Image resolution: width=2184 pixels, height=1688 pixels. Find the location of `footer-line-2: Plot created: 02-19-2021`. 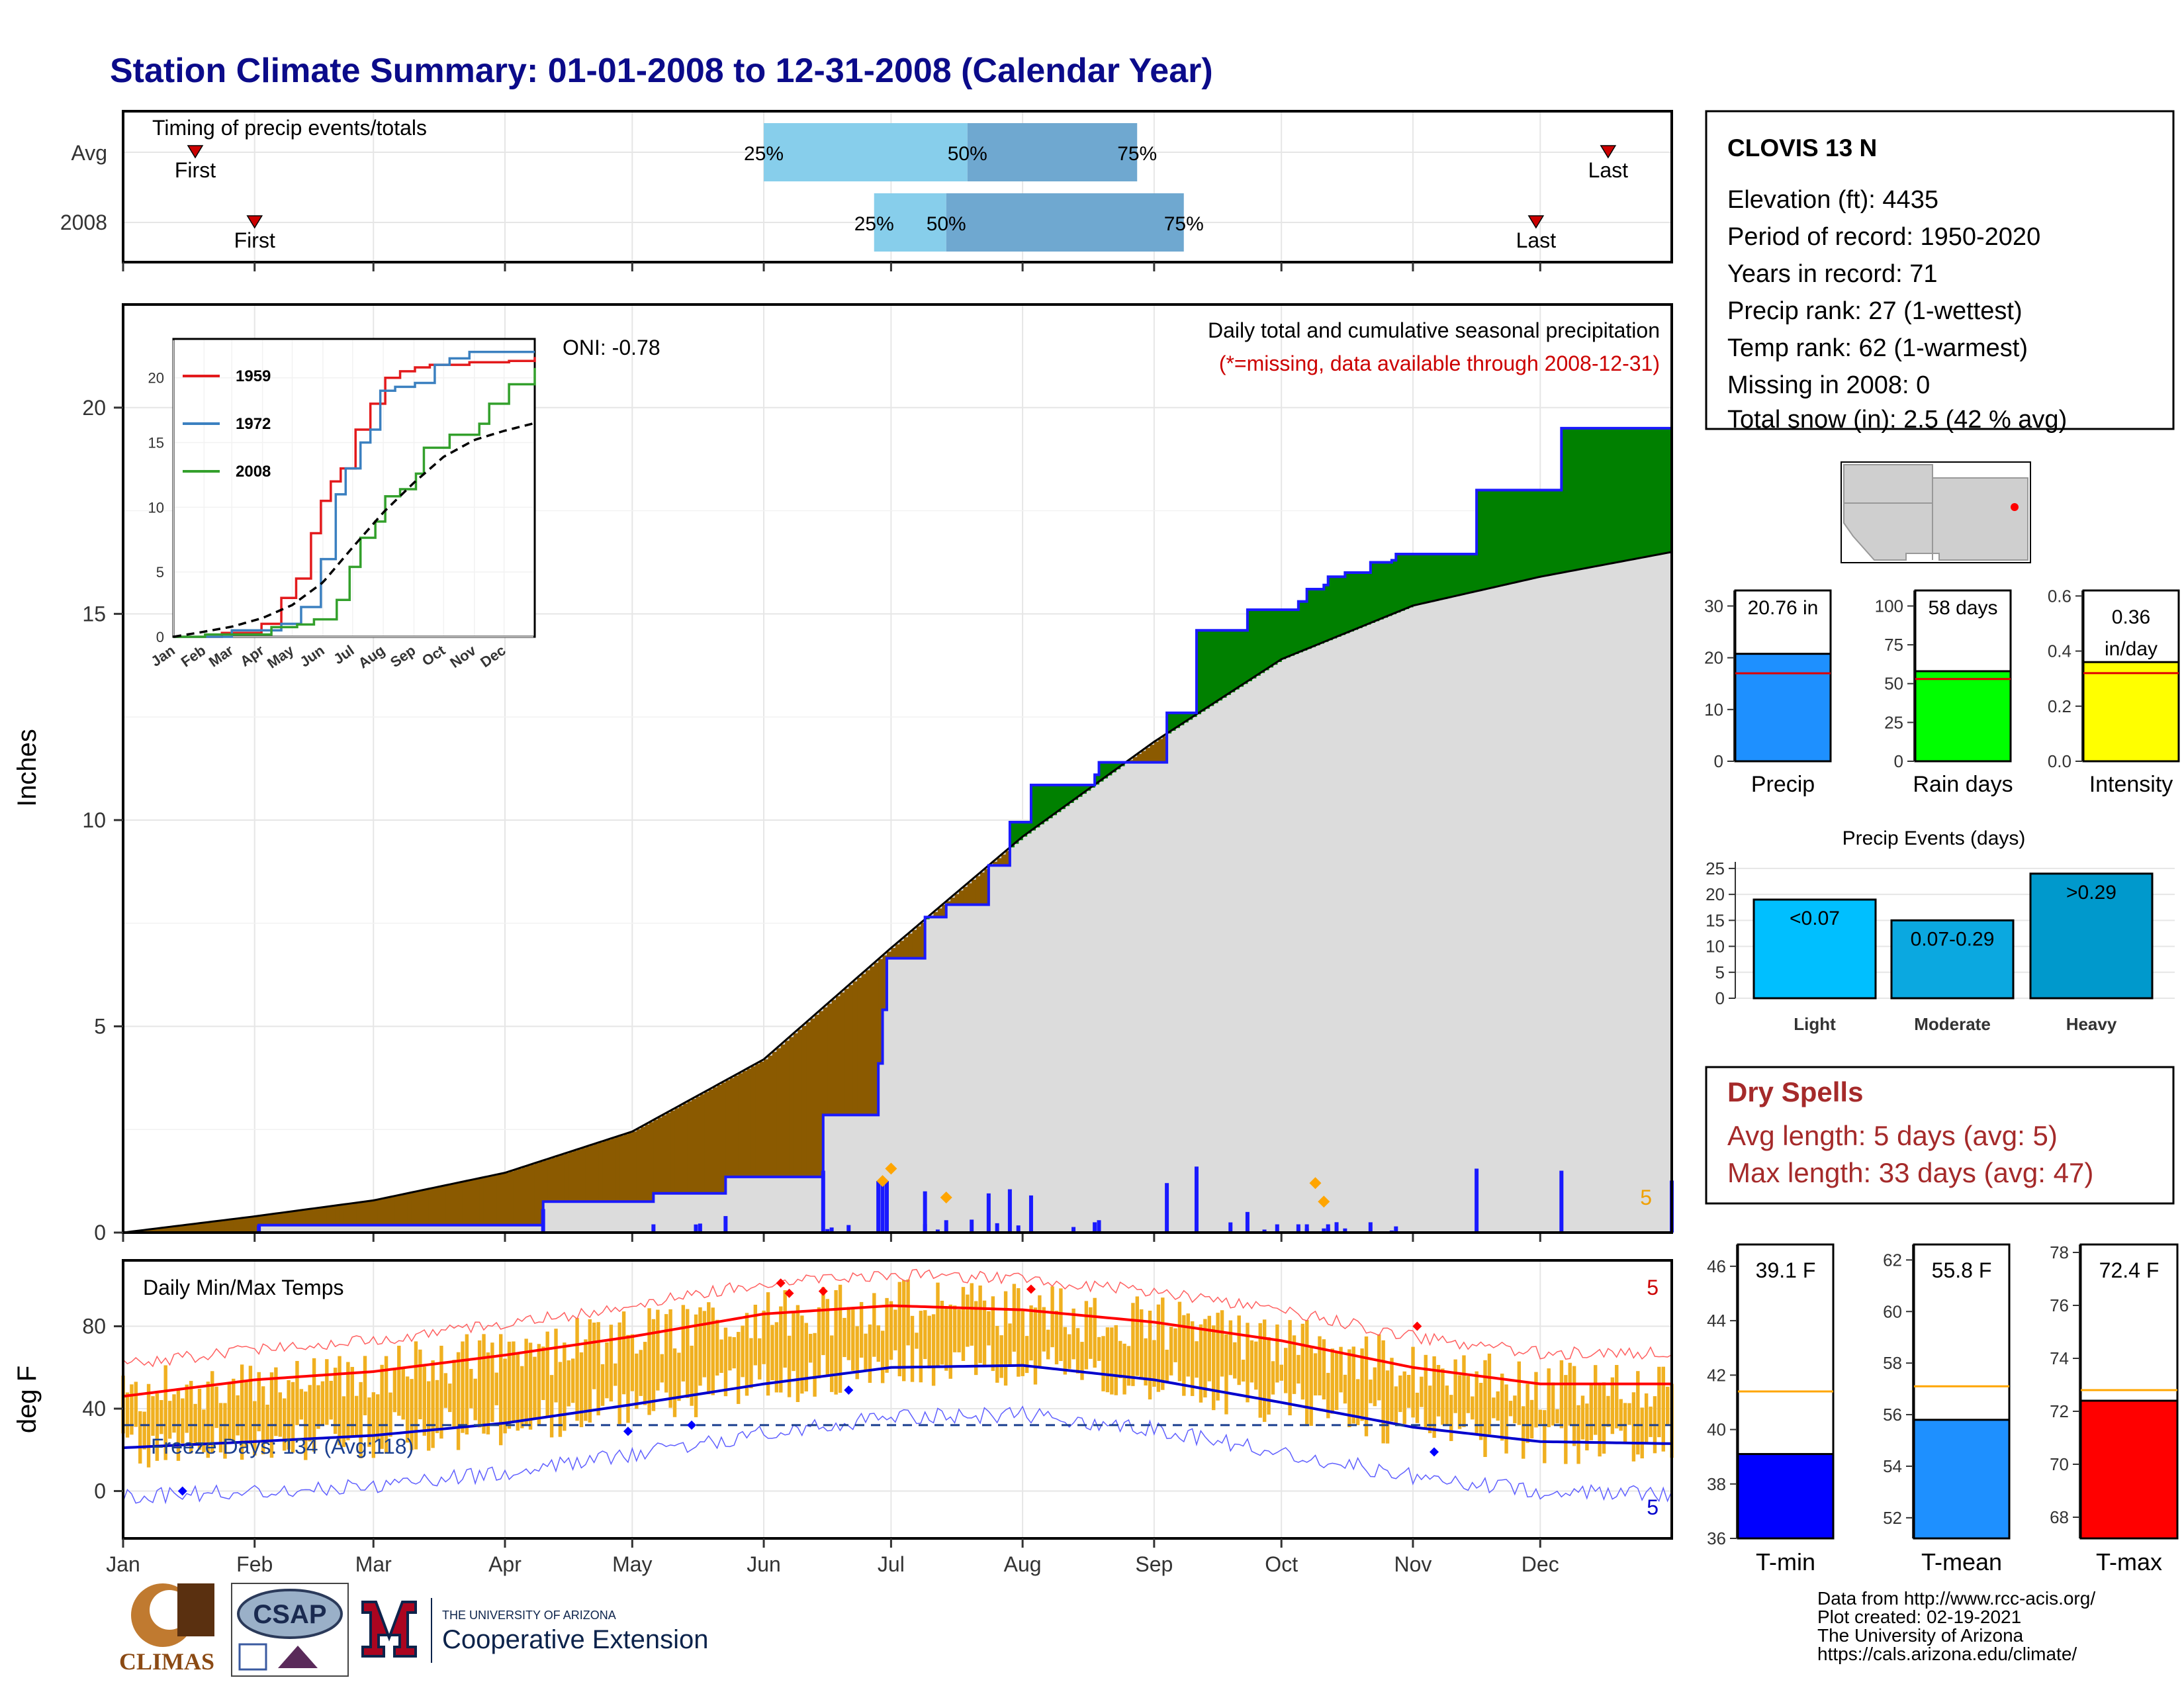

footer-line-2: Plot created: 02-19-2021 is located at coordinates (1919, 1617).